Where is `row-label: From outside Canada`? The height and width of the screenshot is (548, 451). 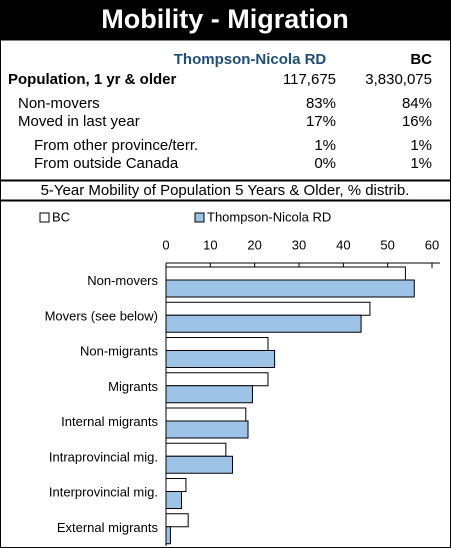
row-label: From outside Canada is located at coordinates (106, 163).